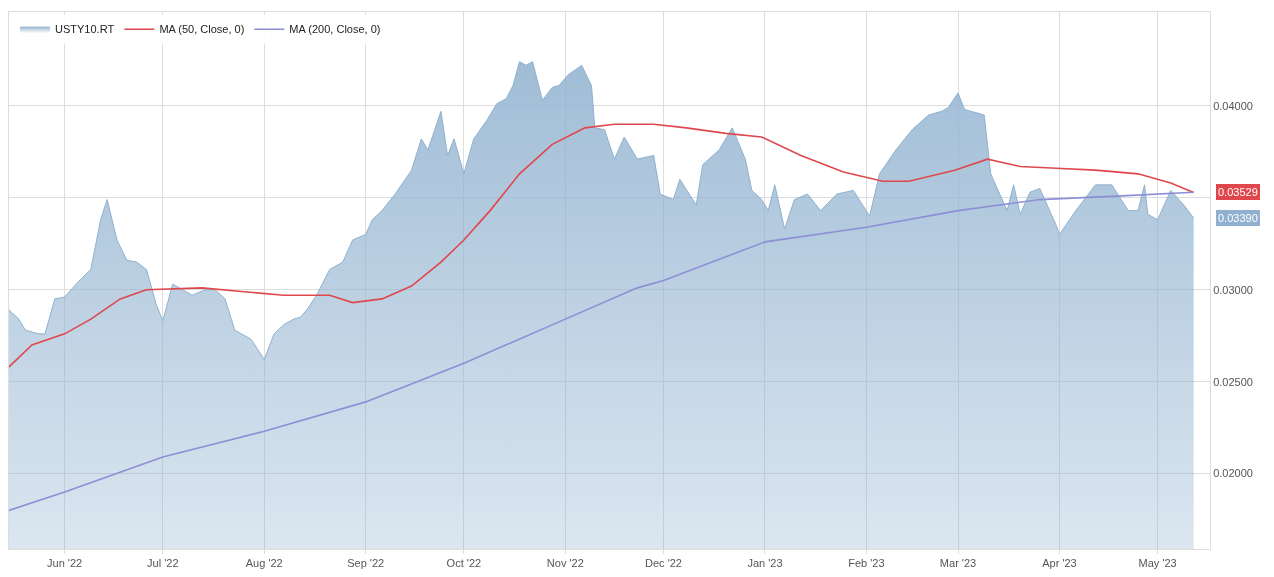 This screenshot has width=1274, height=577. What do you see at coordinates (264, 563) in the screenshot?
I see `x-tick-label: Aug '22` at bounding box center [264, 563].